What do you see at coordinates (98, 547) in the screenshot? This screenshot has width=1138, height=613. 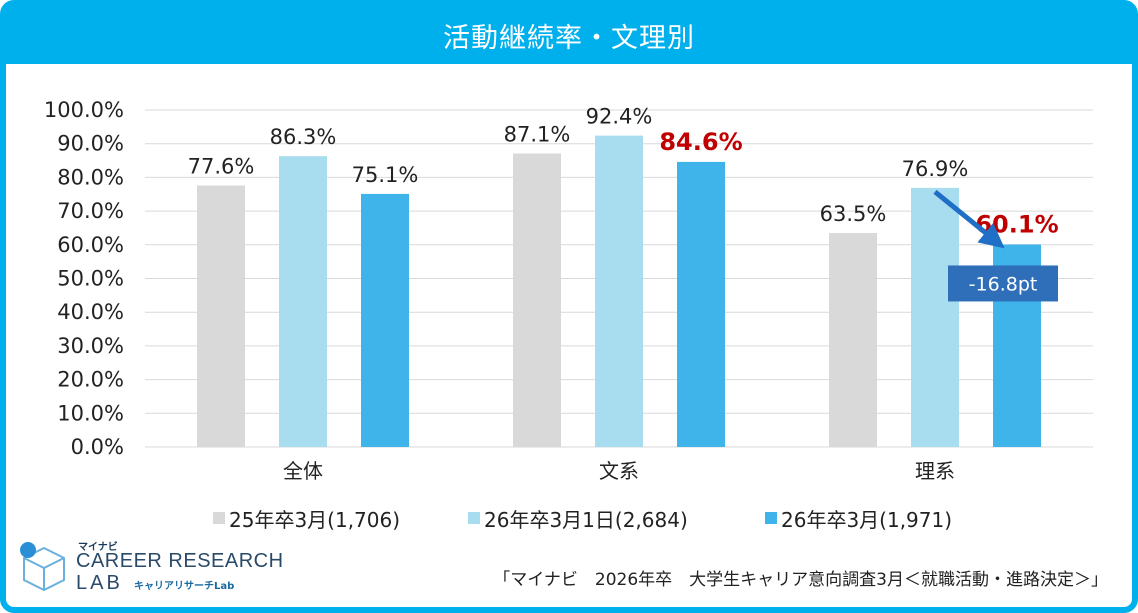 I see `logo-brand: マイナビ` at bounding box center [98, 547].